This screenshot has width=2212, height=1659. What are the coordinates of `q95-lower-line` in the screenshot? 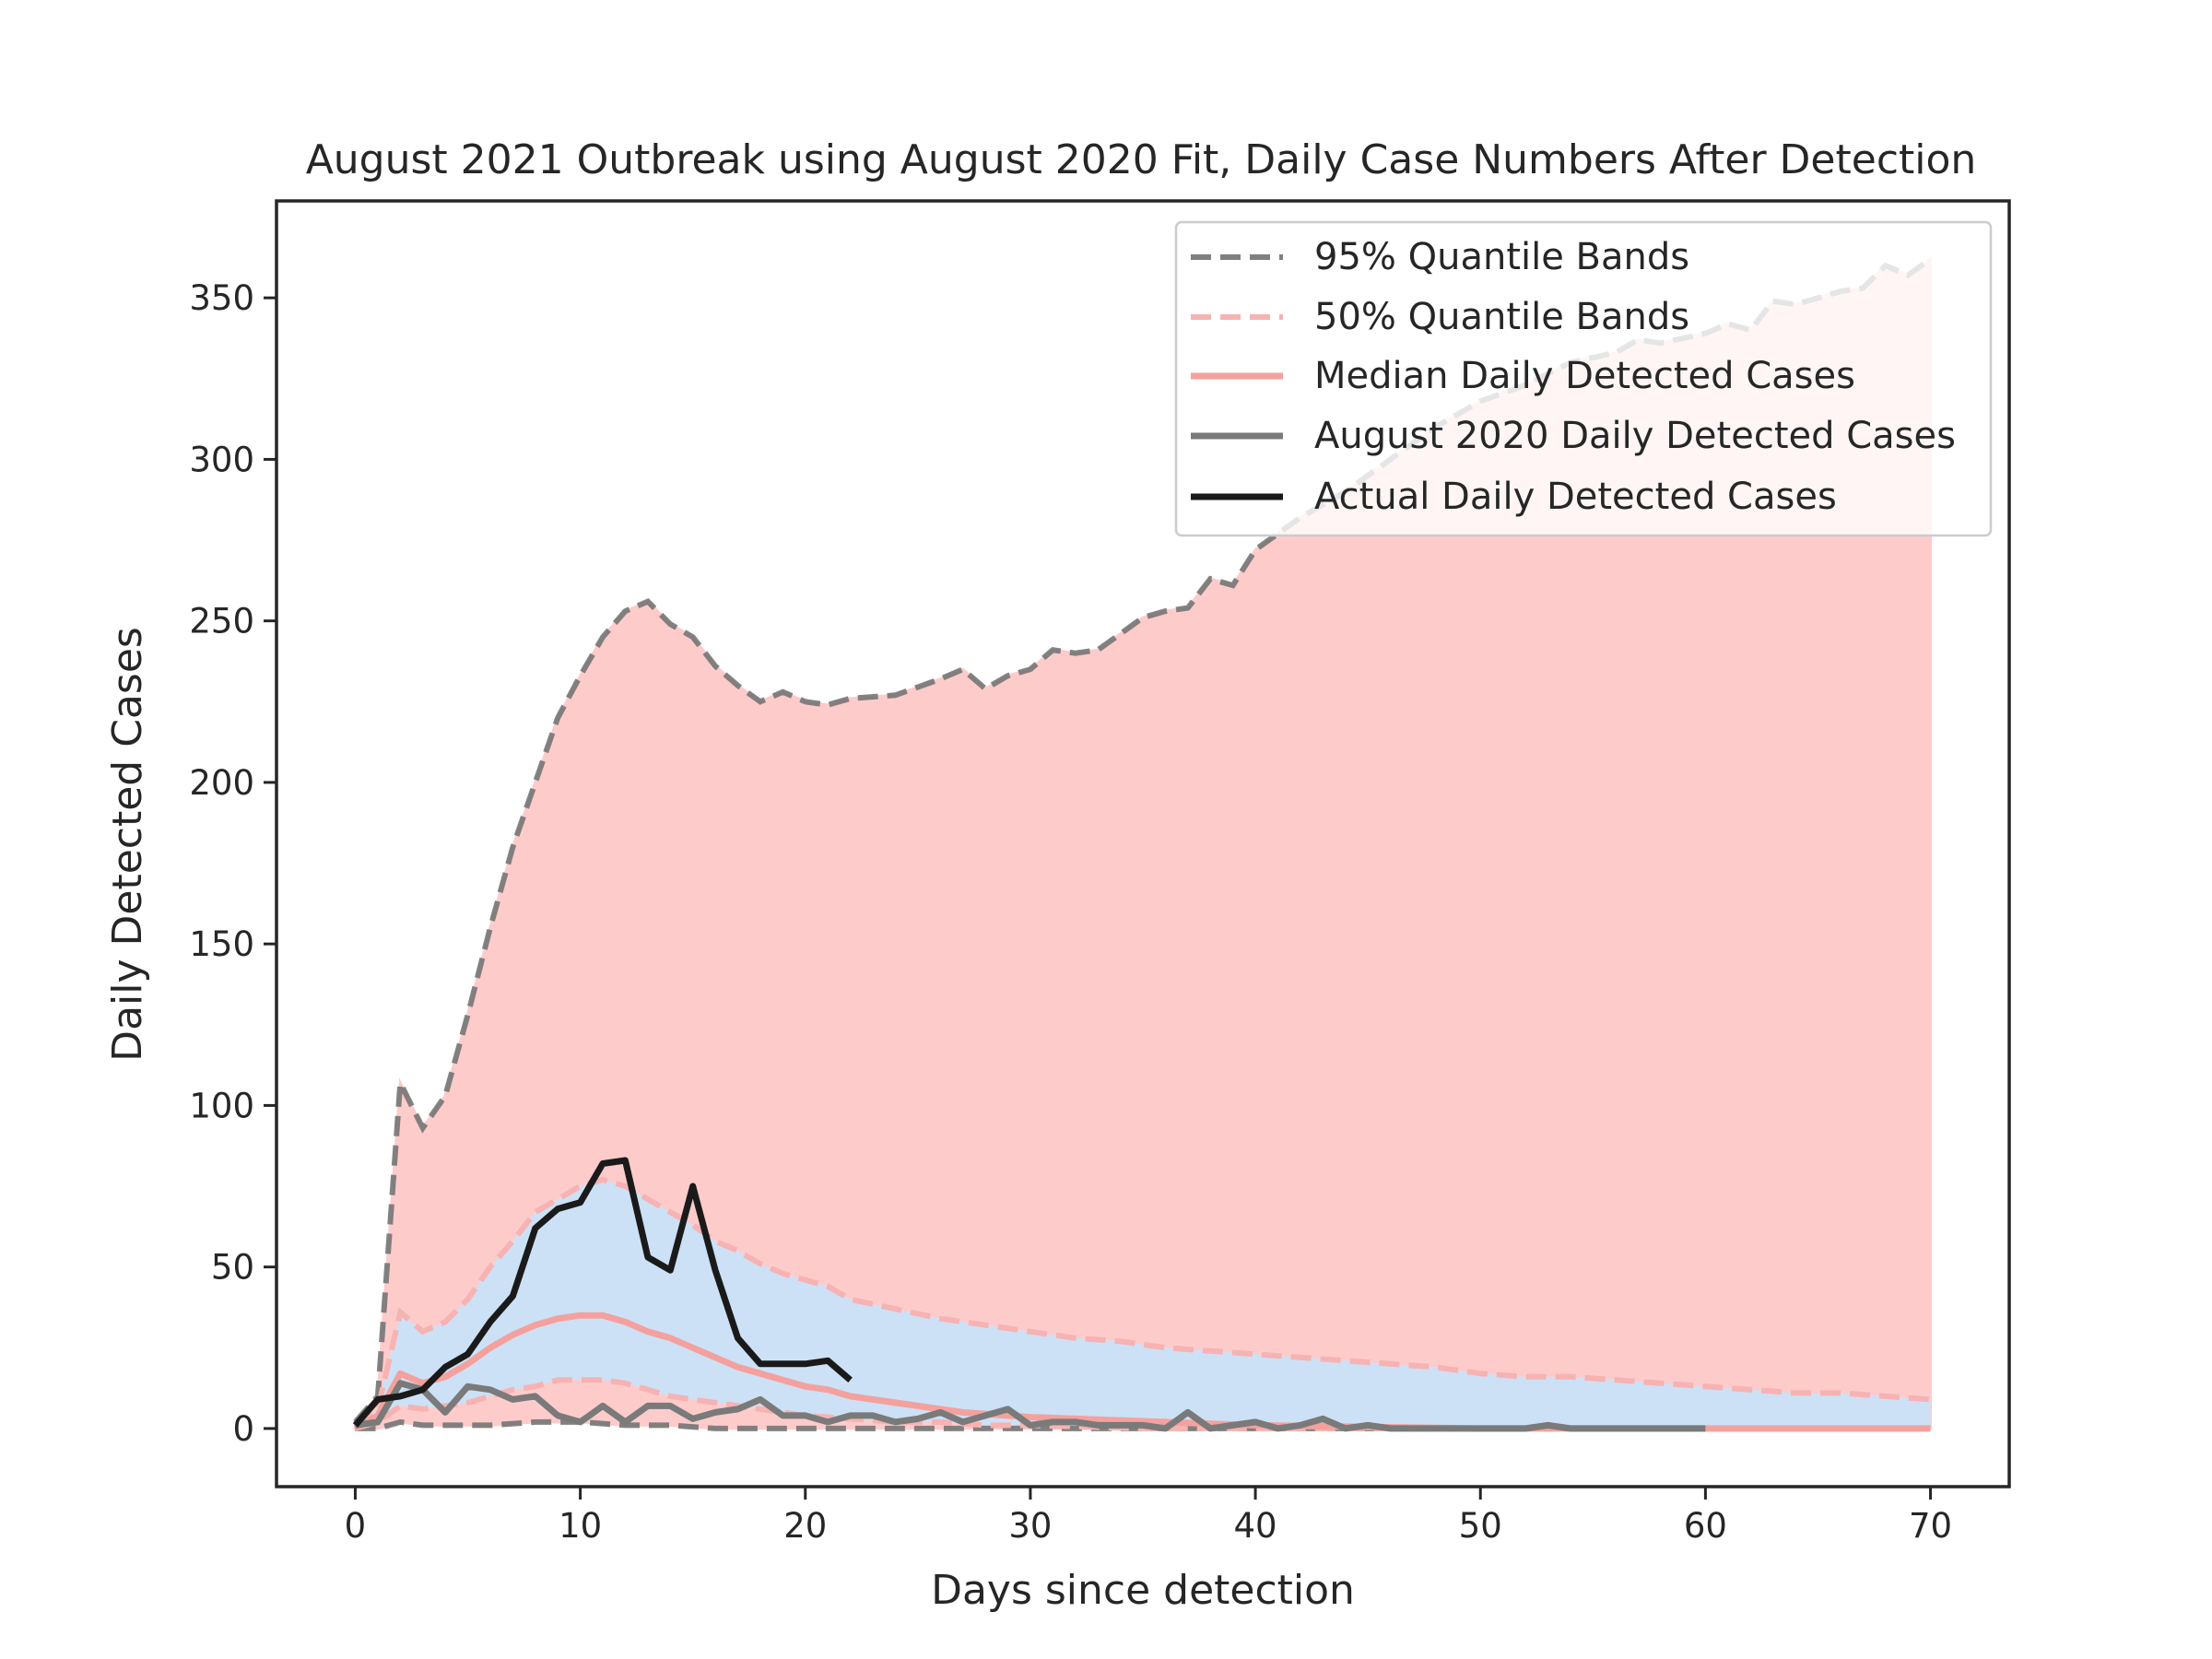 It's located at (1143, 1424).